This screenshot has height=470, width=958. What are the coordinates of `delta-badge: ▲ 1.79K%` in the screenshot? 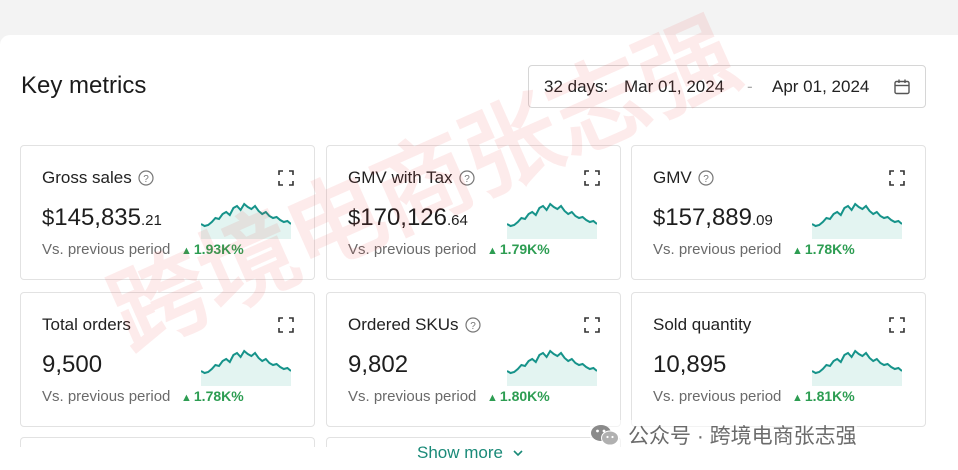 It's located at (518, 249).